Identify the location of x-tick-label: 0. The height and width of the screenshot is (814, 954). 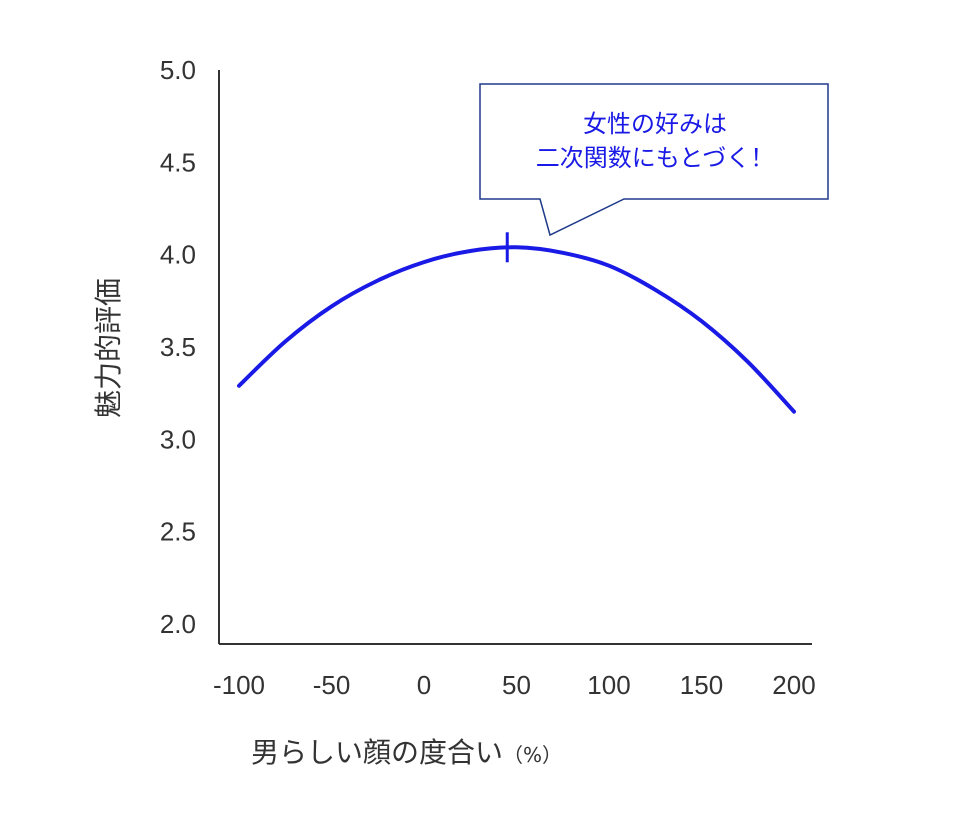
(424, 685).